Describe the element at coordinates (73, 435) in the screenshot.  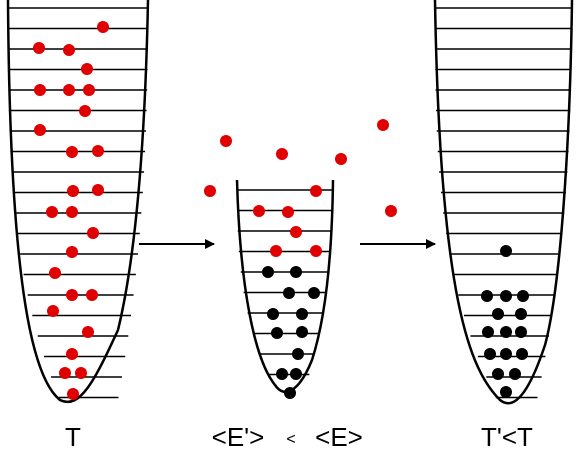
I see `label-initial-temperature: T` at that location.